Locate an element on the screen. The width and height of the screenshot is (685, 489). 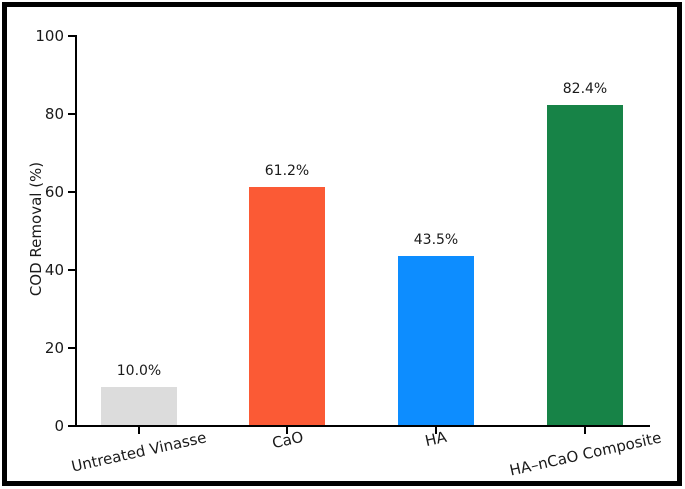
y-tick-label: 100 is located at coordinates (49, 36).